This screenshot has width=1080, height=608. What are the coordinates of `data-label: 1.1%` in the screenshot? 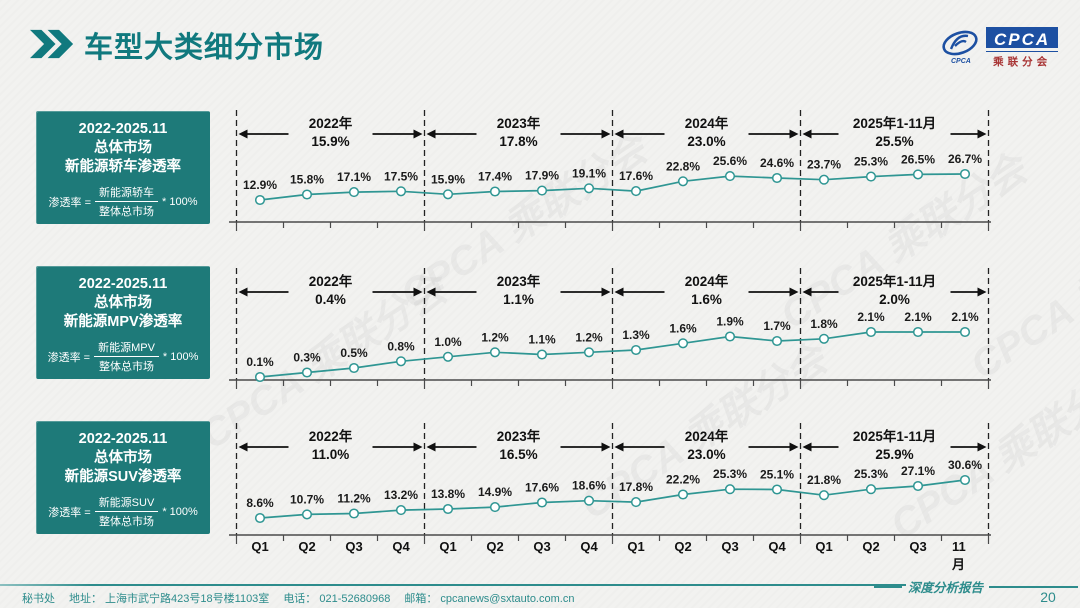 It's located at (542, 340).